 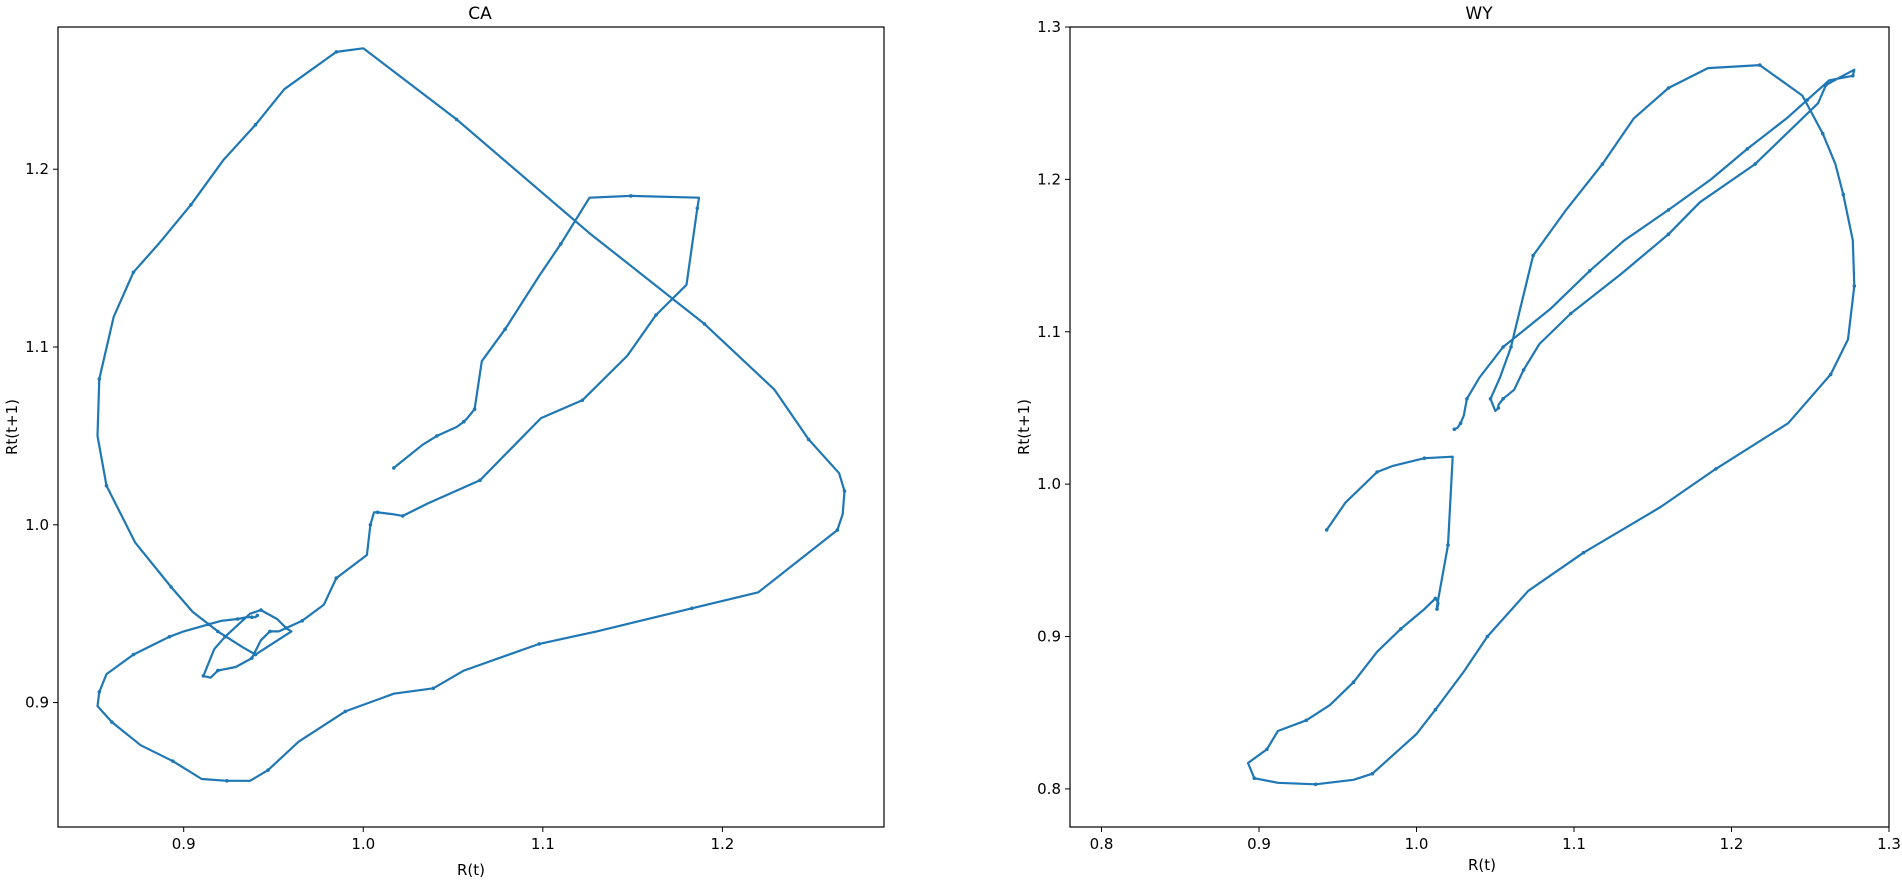 What do you see at coordinates (543, 844) in the screenshot?
I see `ca-x-tick-label: 1.1` at bounding box center [543, 844].